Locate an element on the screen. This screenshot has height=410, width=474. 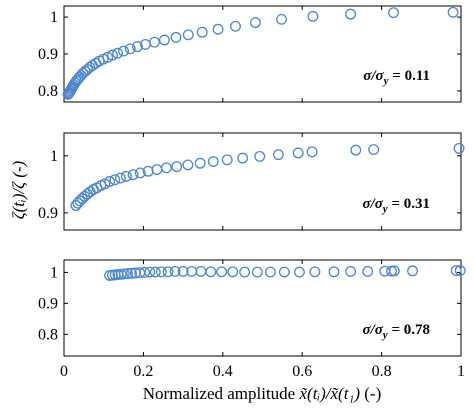
x-axis-label: Normalized amplitude x̃(tᵢ)/x̃(t₁) (-) is located at coordinates (262, 393).